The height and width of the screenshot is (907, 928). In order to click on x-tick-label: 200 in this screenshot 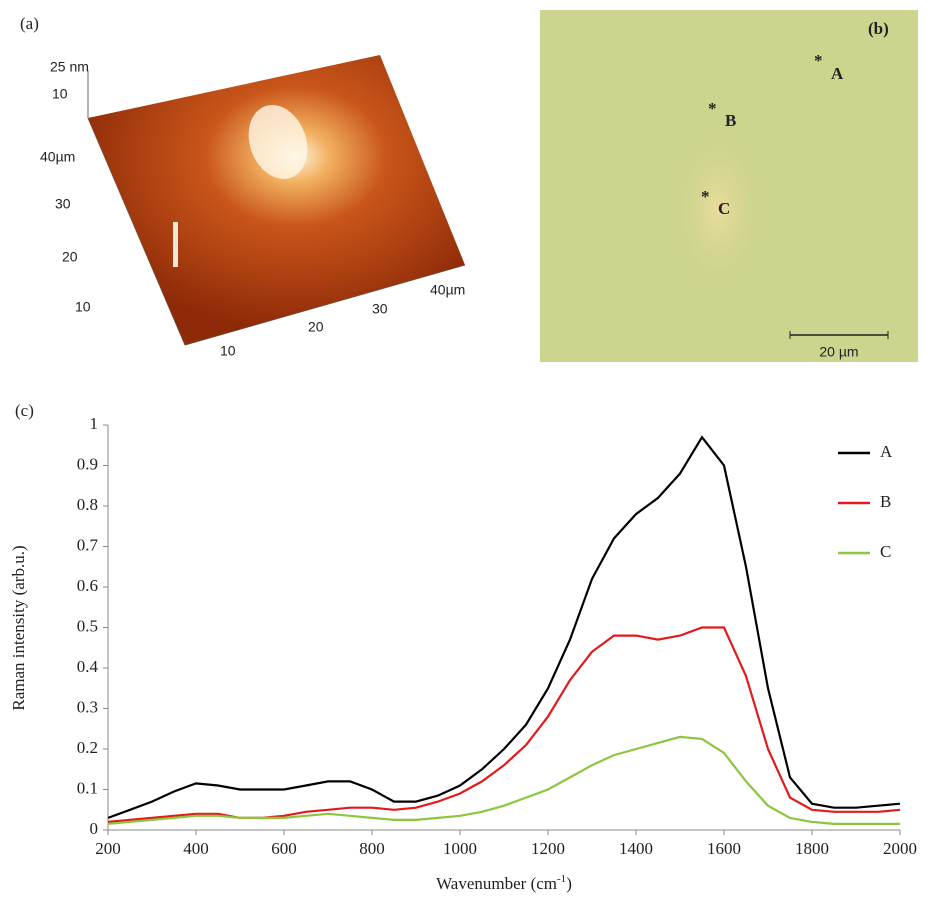, I will do `click(108, 848)`.